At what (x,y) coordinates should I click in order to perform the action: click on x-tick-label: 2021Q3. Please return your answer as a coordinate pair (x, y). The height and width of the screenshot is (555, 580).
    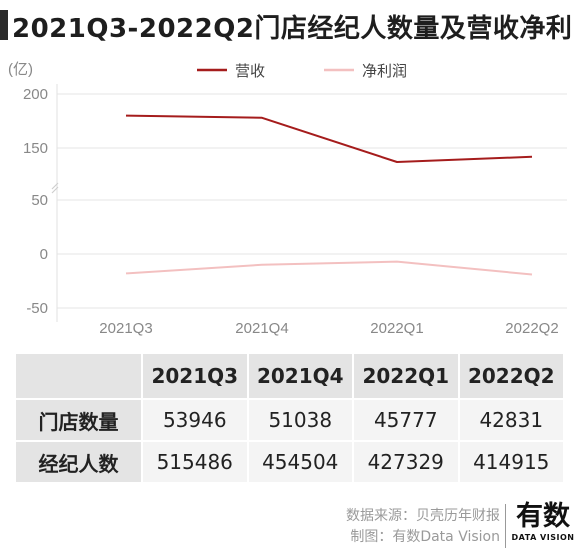
    Looking at the image, I should click on (125, 328).